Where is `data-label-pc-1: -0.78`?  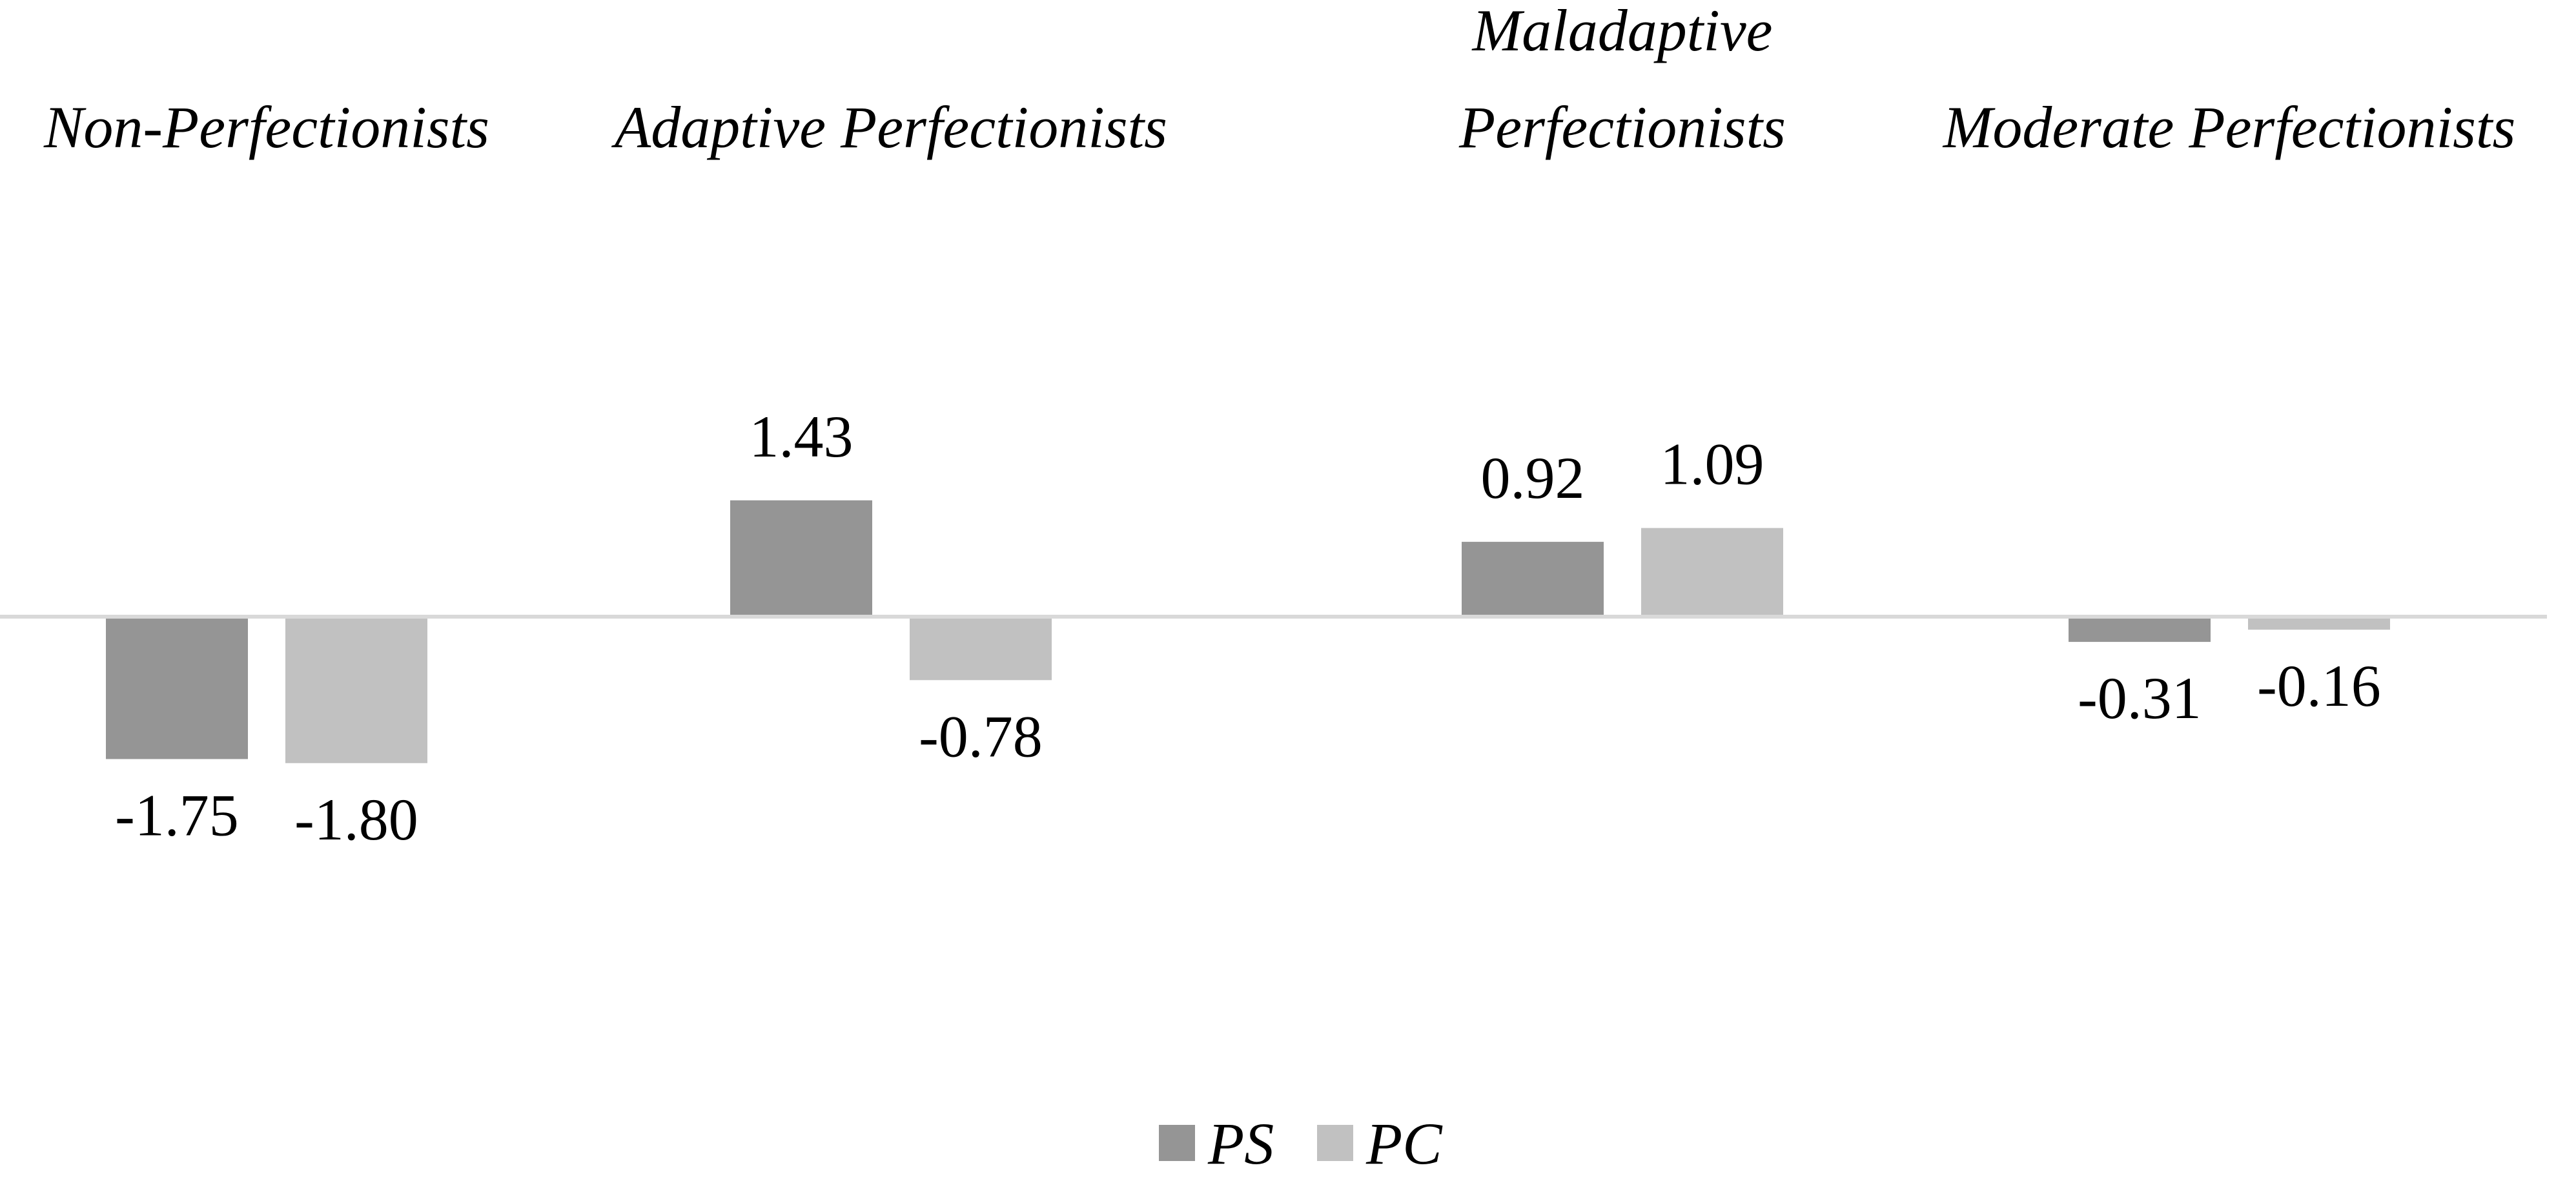 data-label-pc-1: -0.78 is located at coordinates (981, 736).